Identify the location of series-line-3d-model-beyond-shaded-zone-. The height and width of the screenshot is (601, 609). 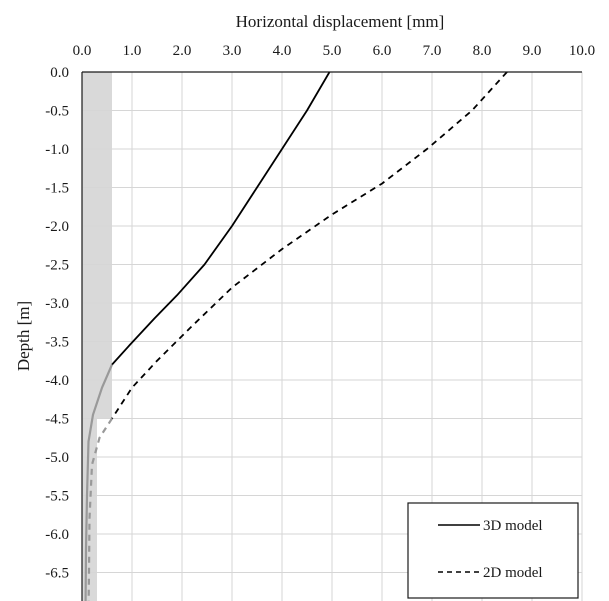
(99, 482).